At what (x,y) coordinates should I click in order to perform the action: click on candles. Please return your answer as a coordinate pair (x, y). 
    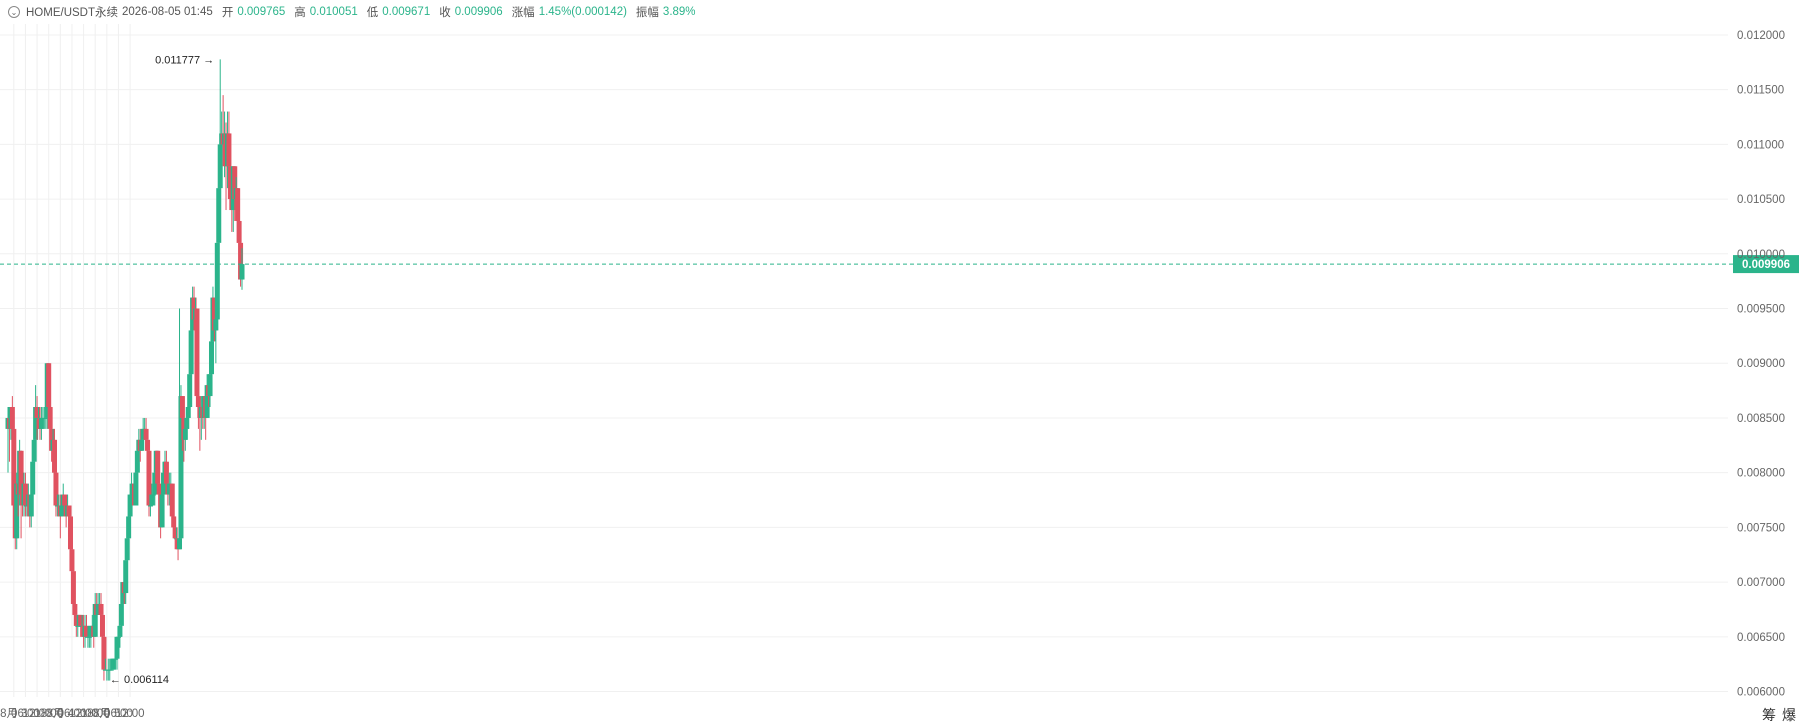
    Looking at the image, I should click on (125, 370).